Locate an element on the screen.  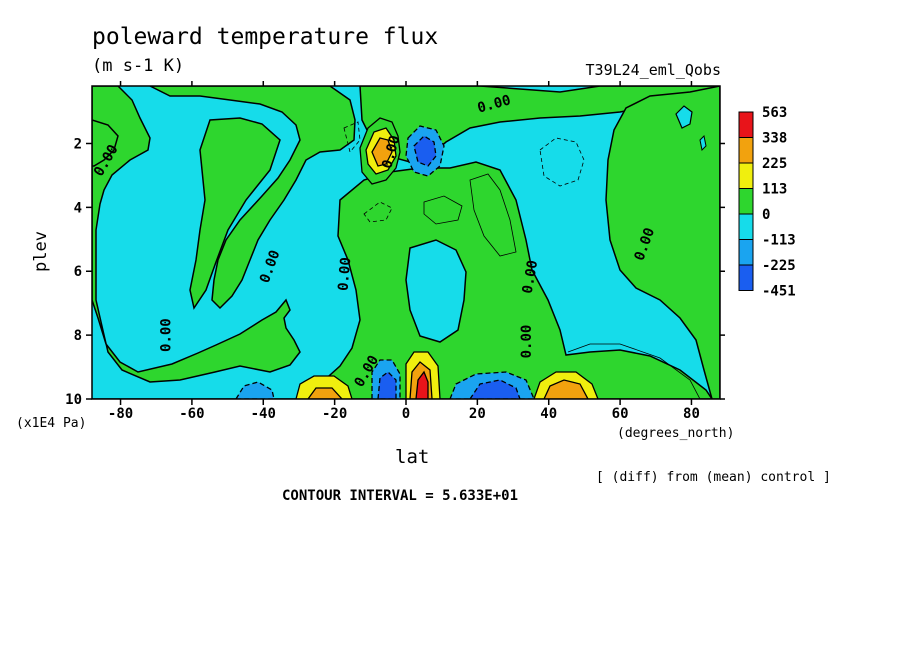
colorbar-label: 338 is located at coordinates (774, 139).